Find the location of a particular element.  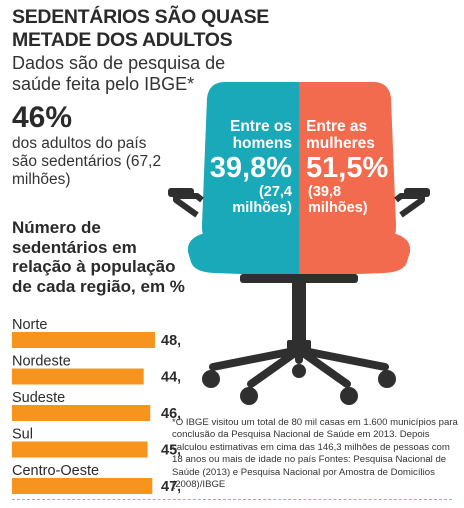

men-stat: Entre os homens 39,8% (27,4 milhões) is located at coordinates (245, 167).